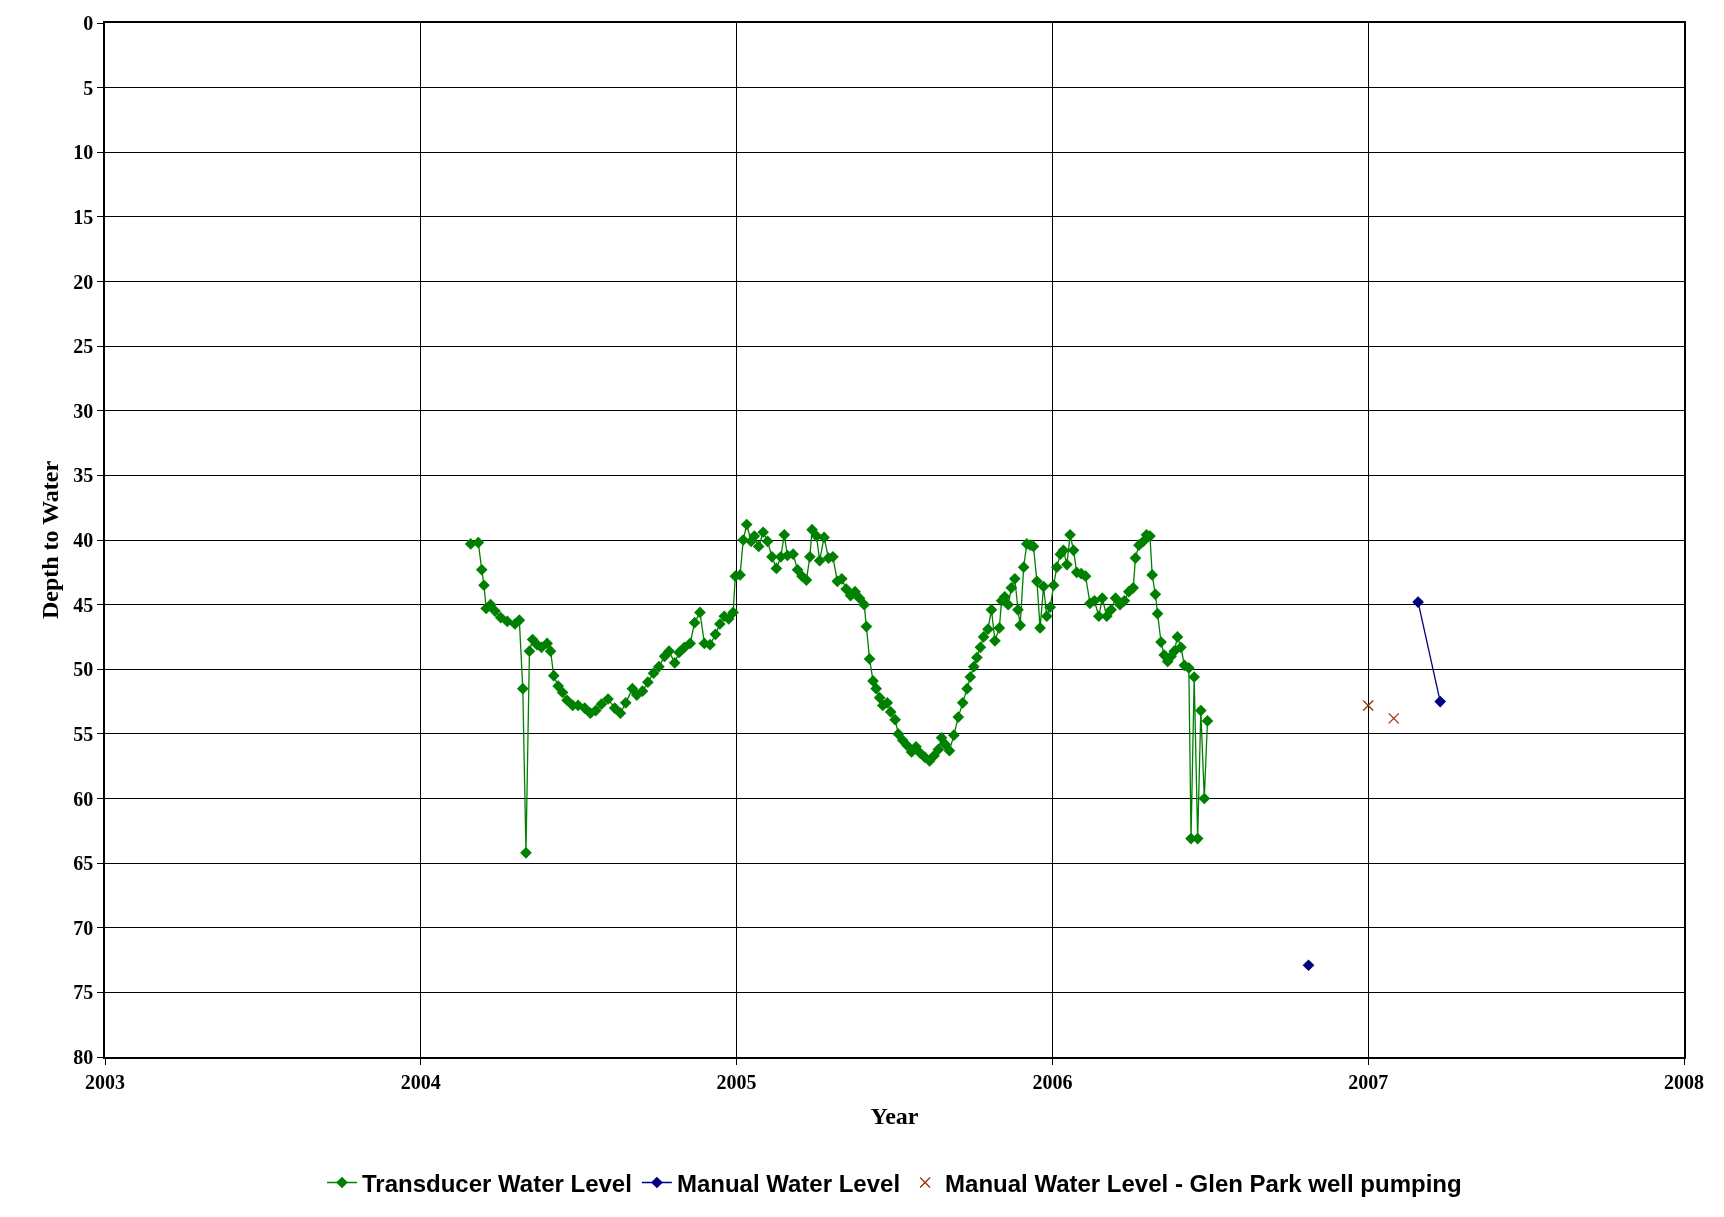 Image resolution: width=1724 pixels, height=1217 pixels. What do you see at coordinates (894, 1115) in the screenshot?
I see `x-axis-title: Year` at bounding box center [894, 1115].